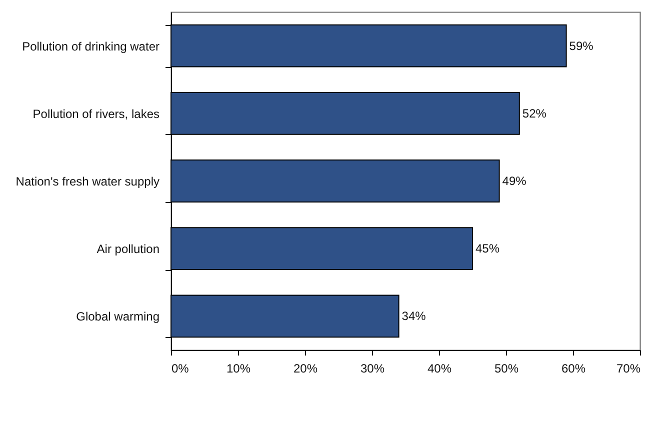 Image resolution: width=654 pixels, height=436 pixels. Describe the element at coordinates (488, 249) in the screenshot. I see `data-label: 45%` at that location.